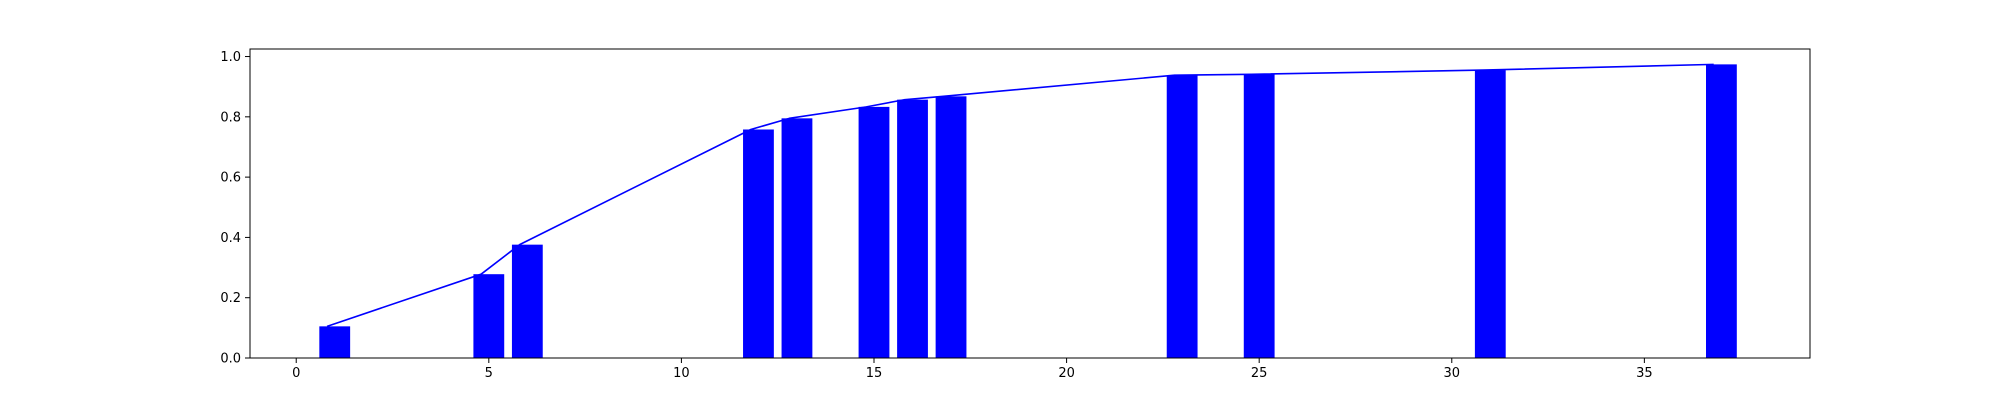 This screenshot has width=2000, height=400. What do you see at coordinates (972, 369) in the screenshot?
I see `x-axis-ticks: 0 5 10 15 20 25 30 35` at bounding box center [972, 369].